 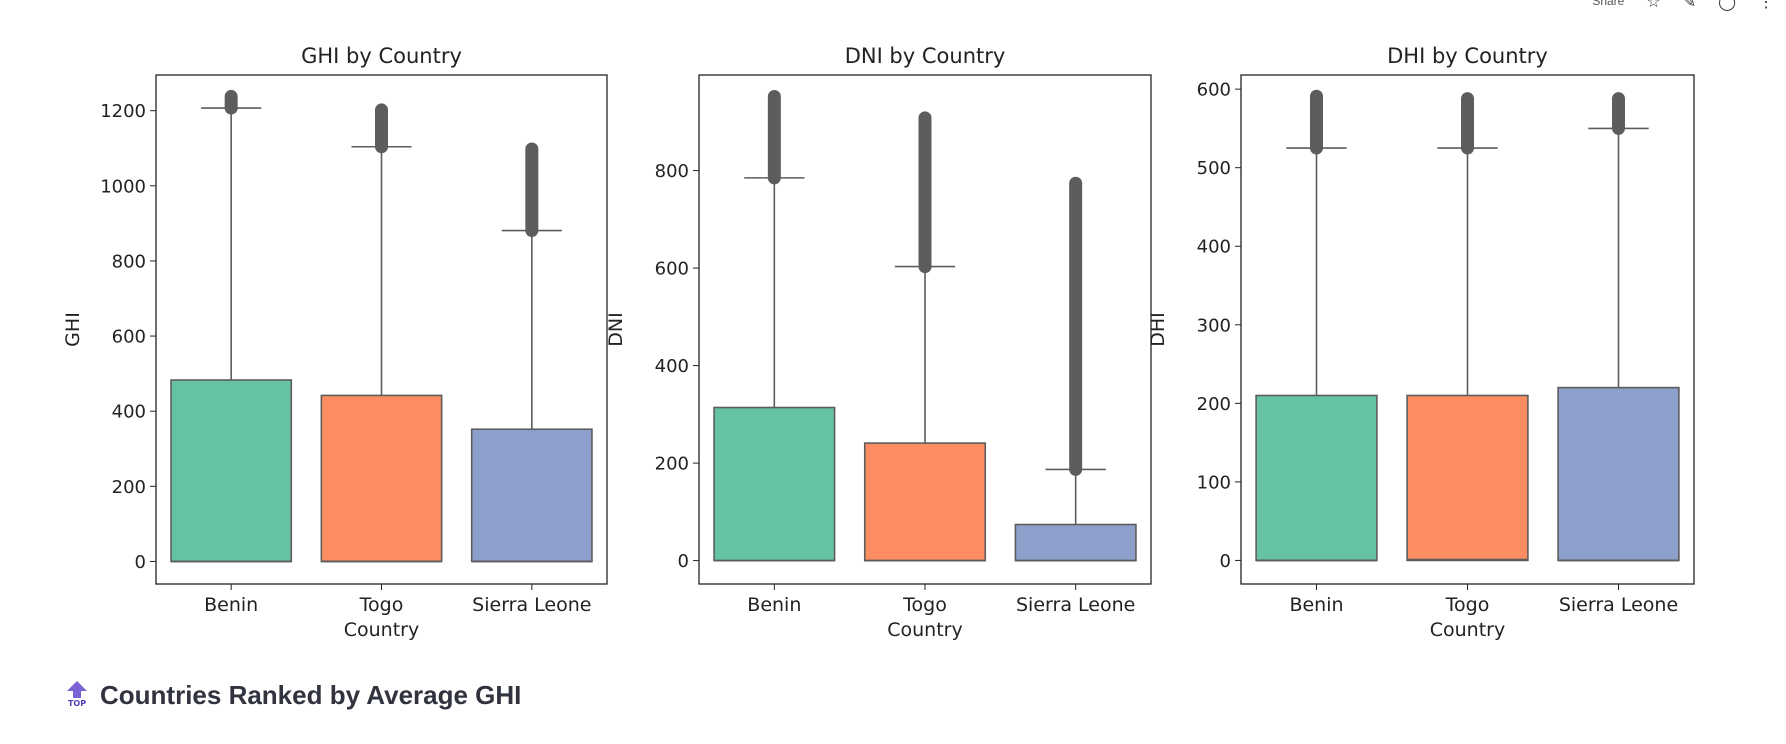 I want to click on dni-chart-title: DNI by Country, so click(x=925, y=56).